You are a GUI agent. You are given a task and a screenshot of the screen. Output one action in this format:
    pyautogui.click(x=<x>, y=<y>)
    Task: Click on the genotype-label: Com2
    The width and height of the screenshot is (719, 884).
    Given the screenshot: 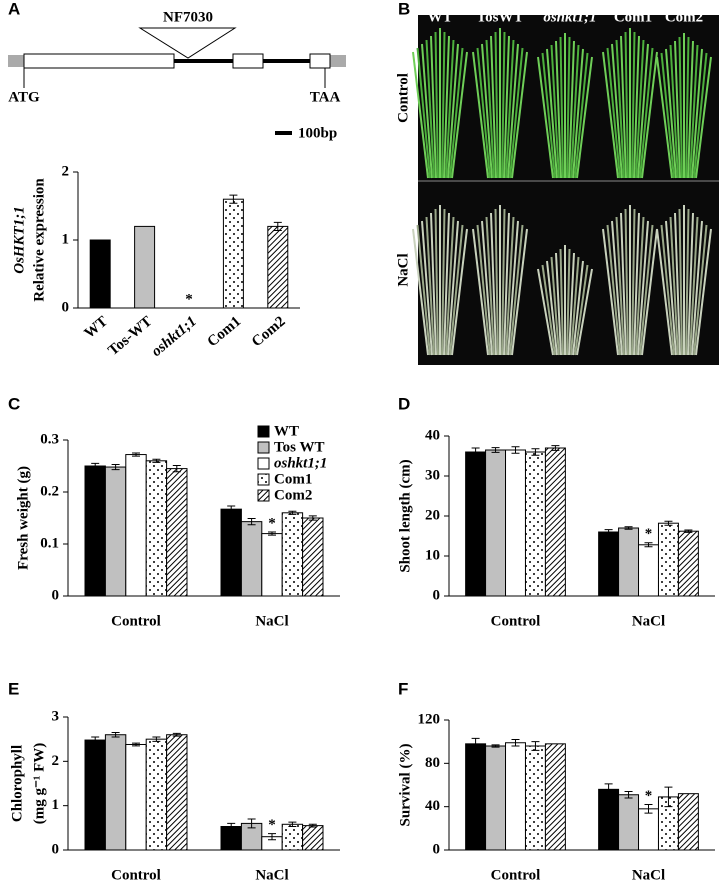 What is the action you would take?
    pyautogui.click(x=684, y=17)
    